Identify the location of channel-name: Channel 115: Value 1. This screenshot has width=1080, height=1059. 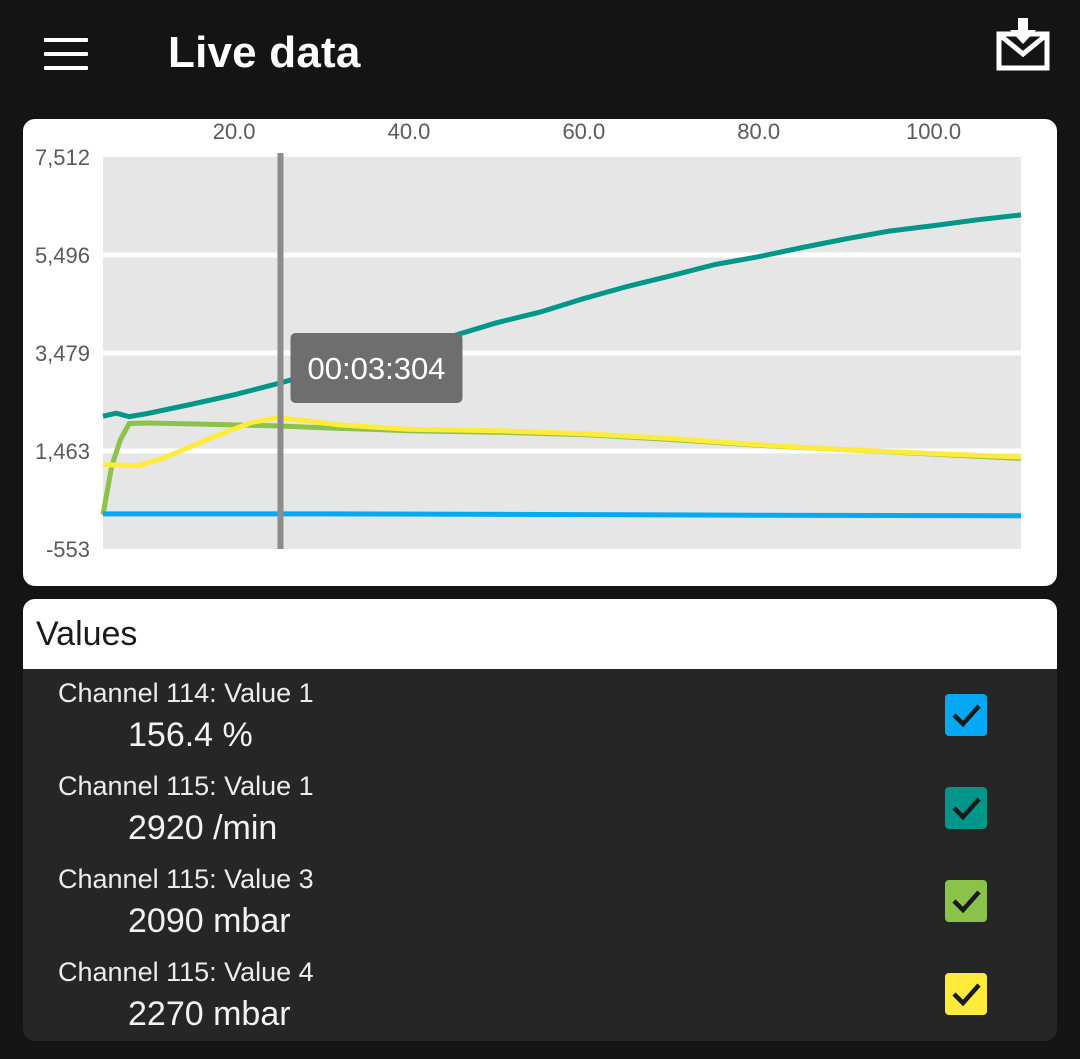
(186, 786).